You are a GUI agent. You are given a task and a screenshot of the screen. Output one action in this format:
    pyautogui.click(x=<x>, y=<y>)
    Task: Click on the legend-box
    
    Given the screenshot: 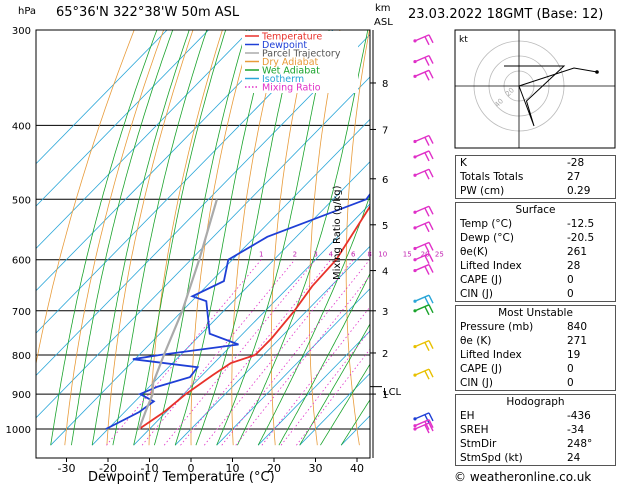 What is the action you would take?
    pyautogui.click(x=300, y=62)
    